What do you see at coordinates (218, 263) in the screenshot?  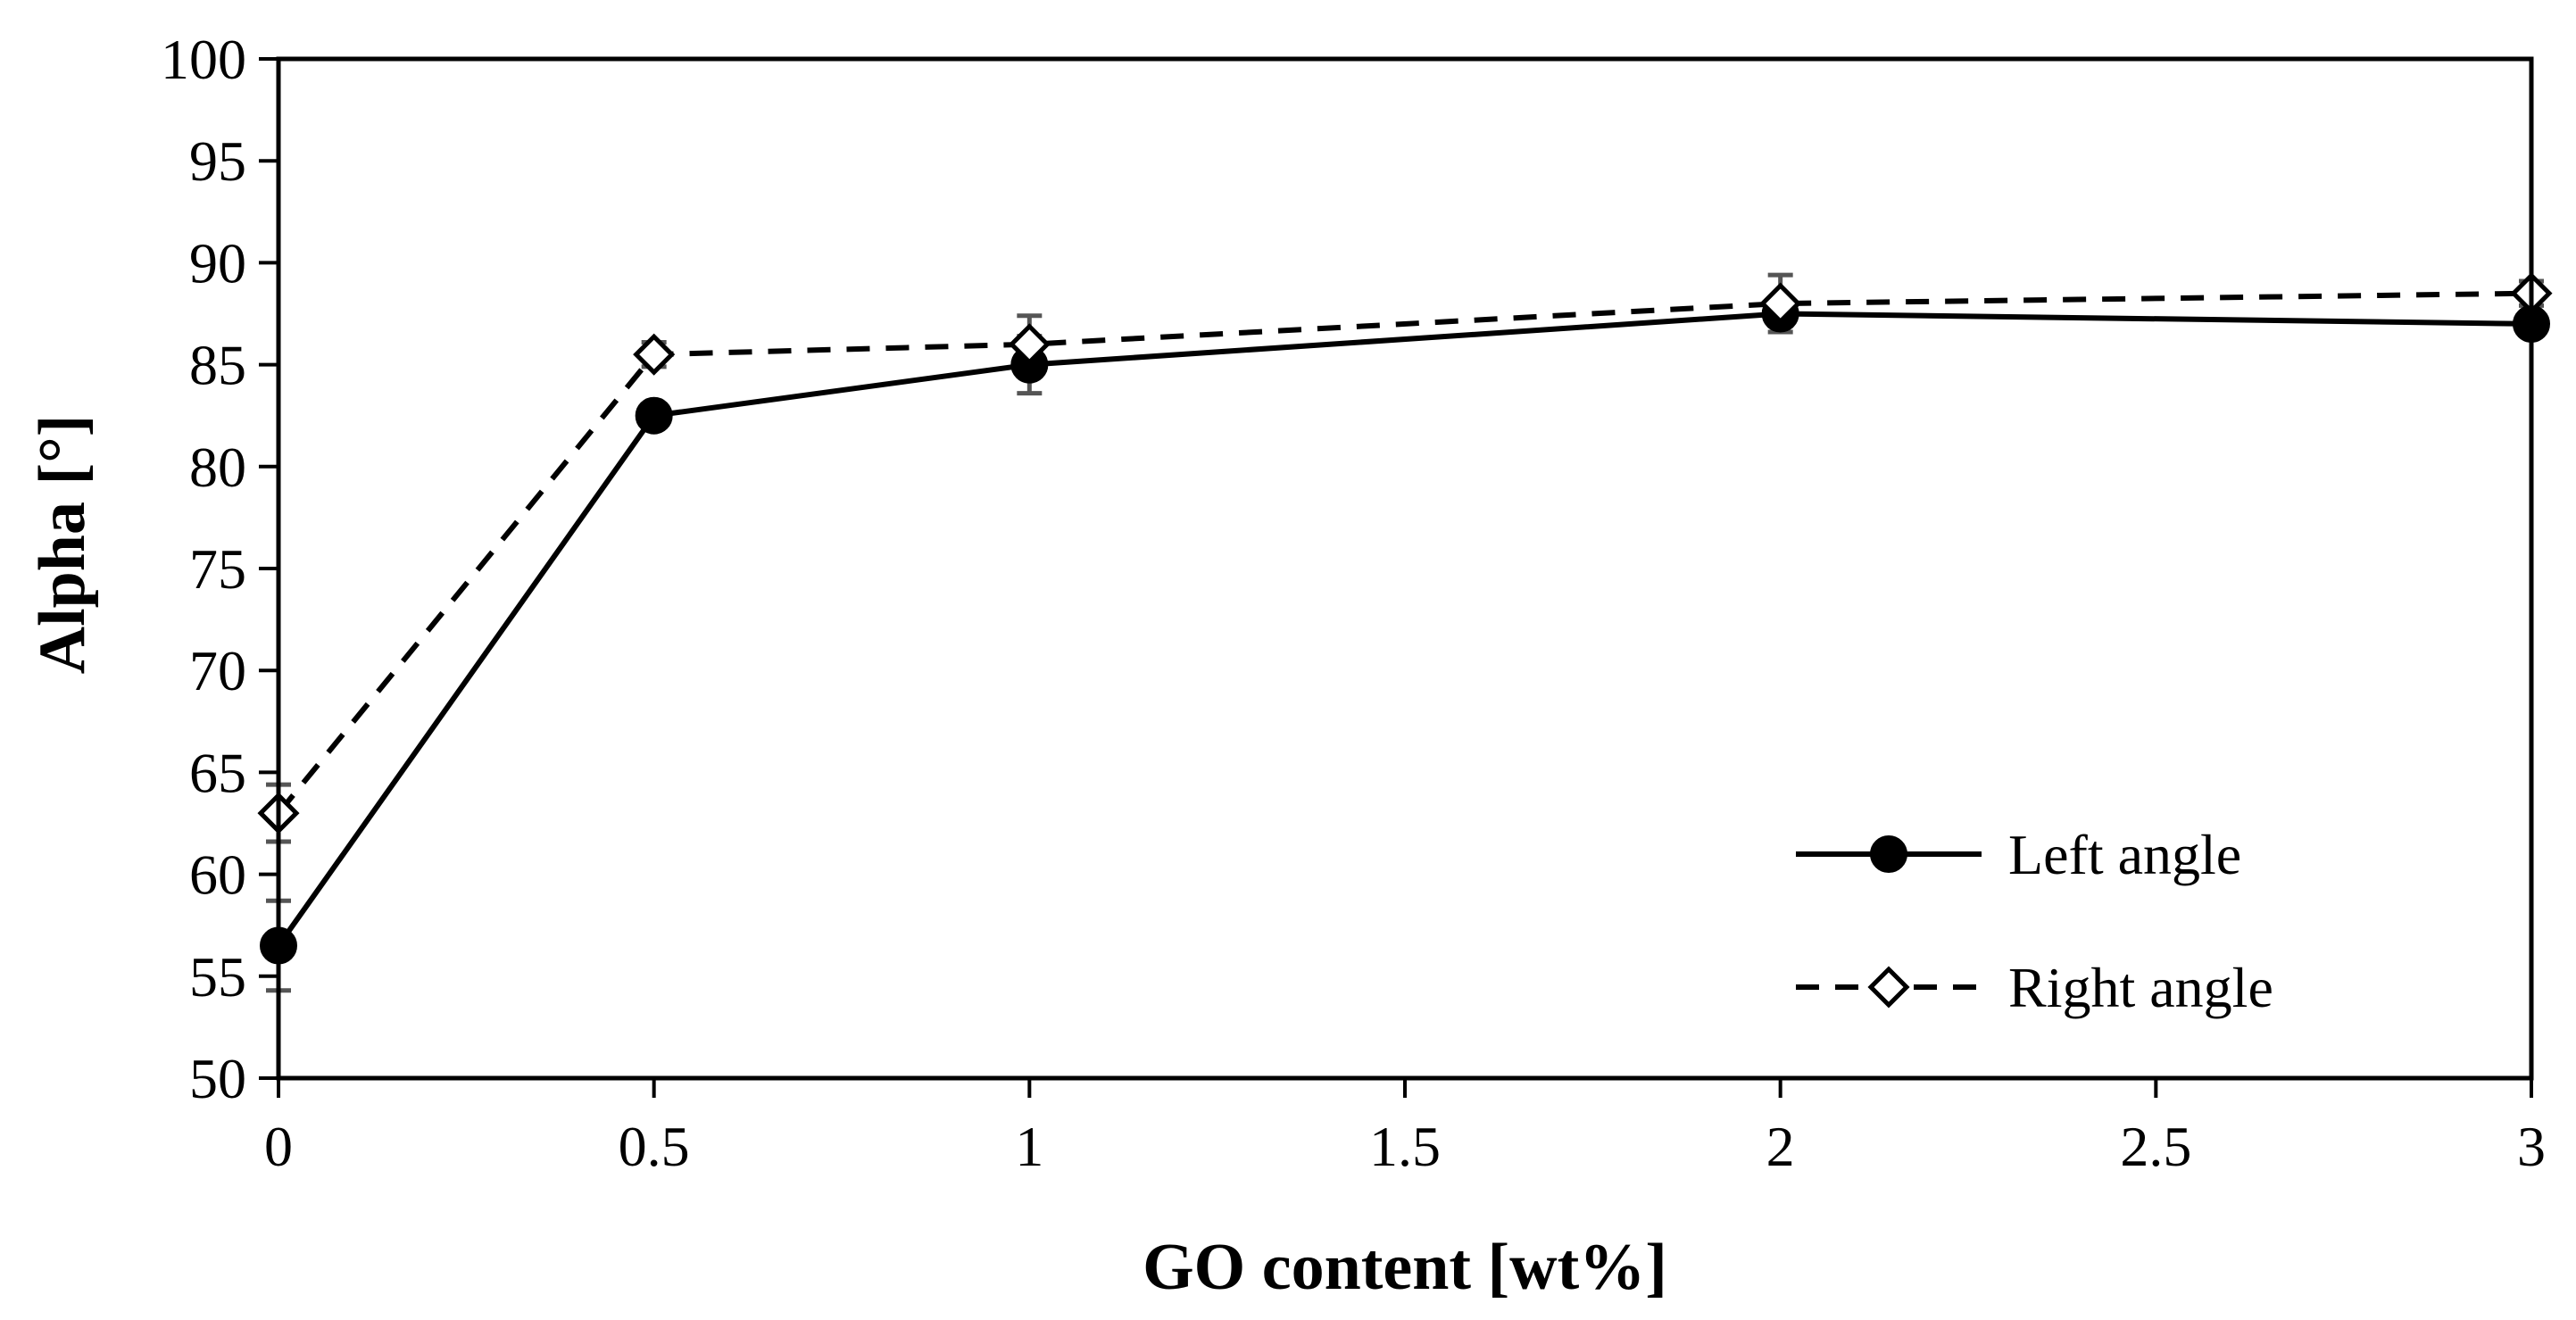 I see `y-tick-label: 90` at bounding box center [218, 263].